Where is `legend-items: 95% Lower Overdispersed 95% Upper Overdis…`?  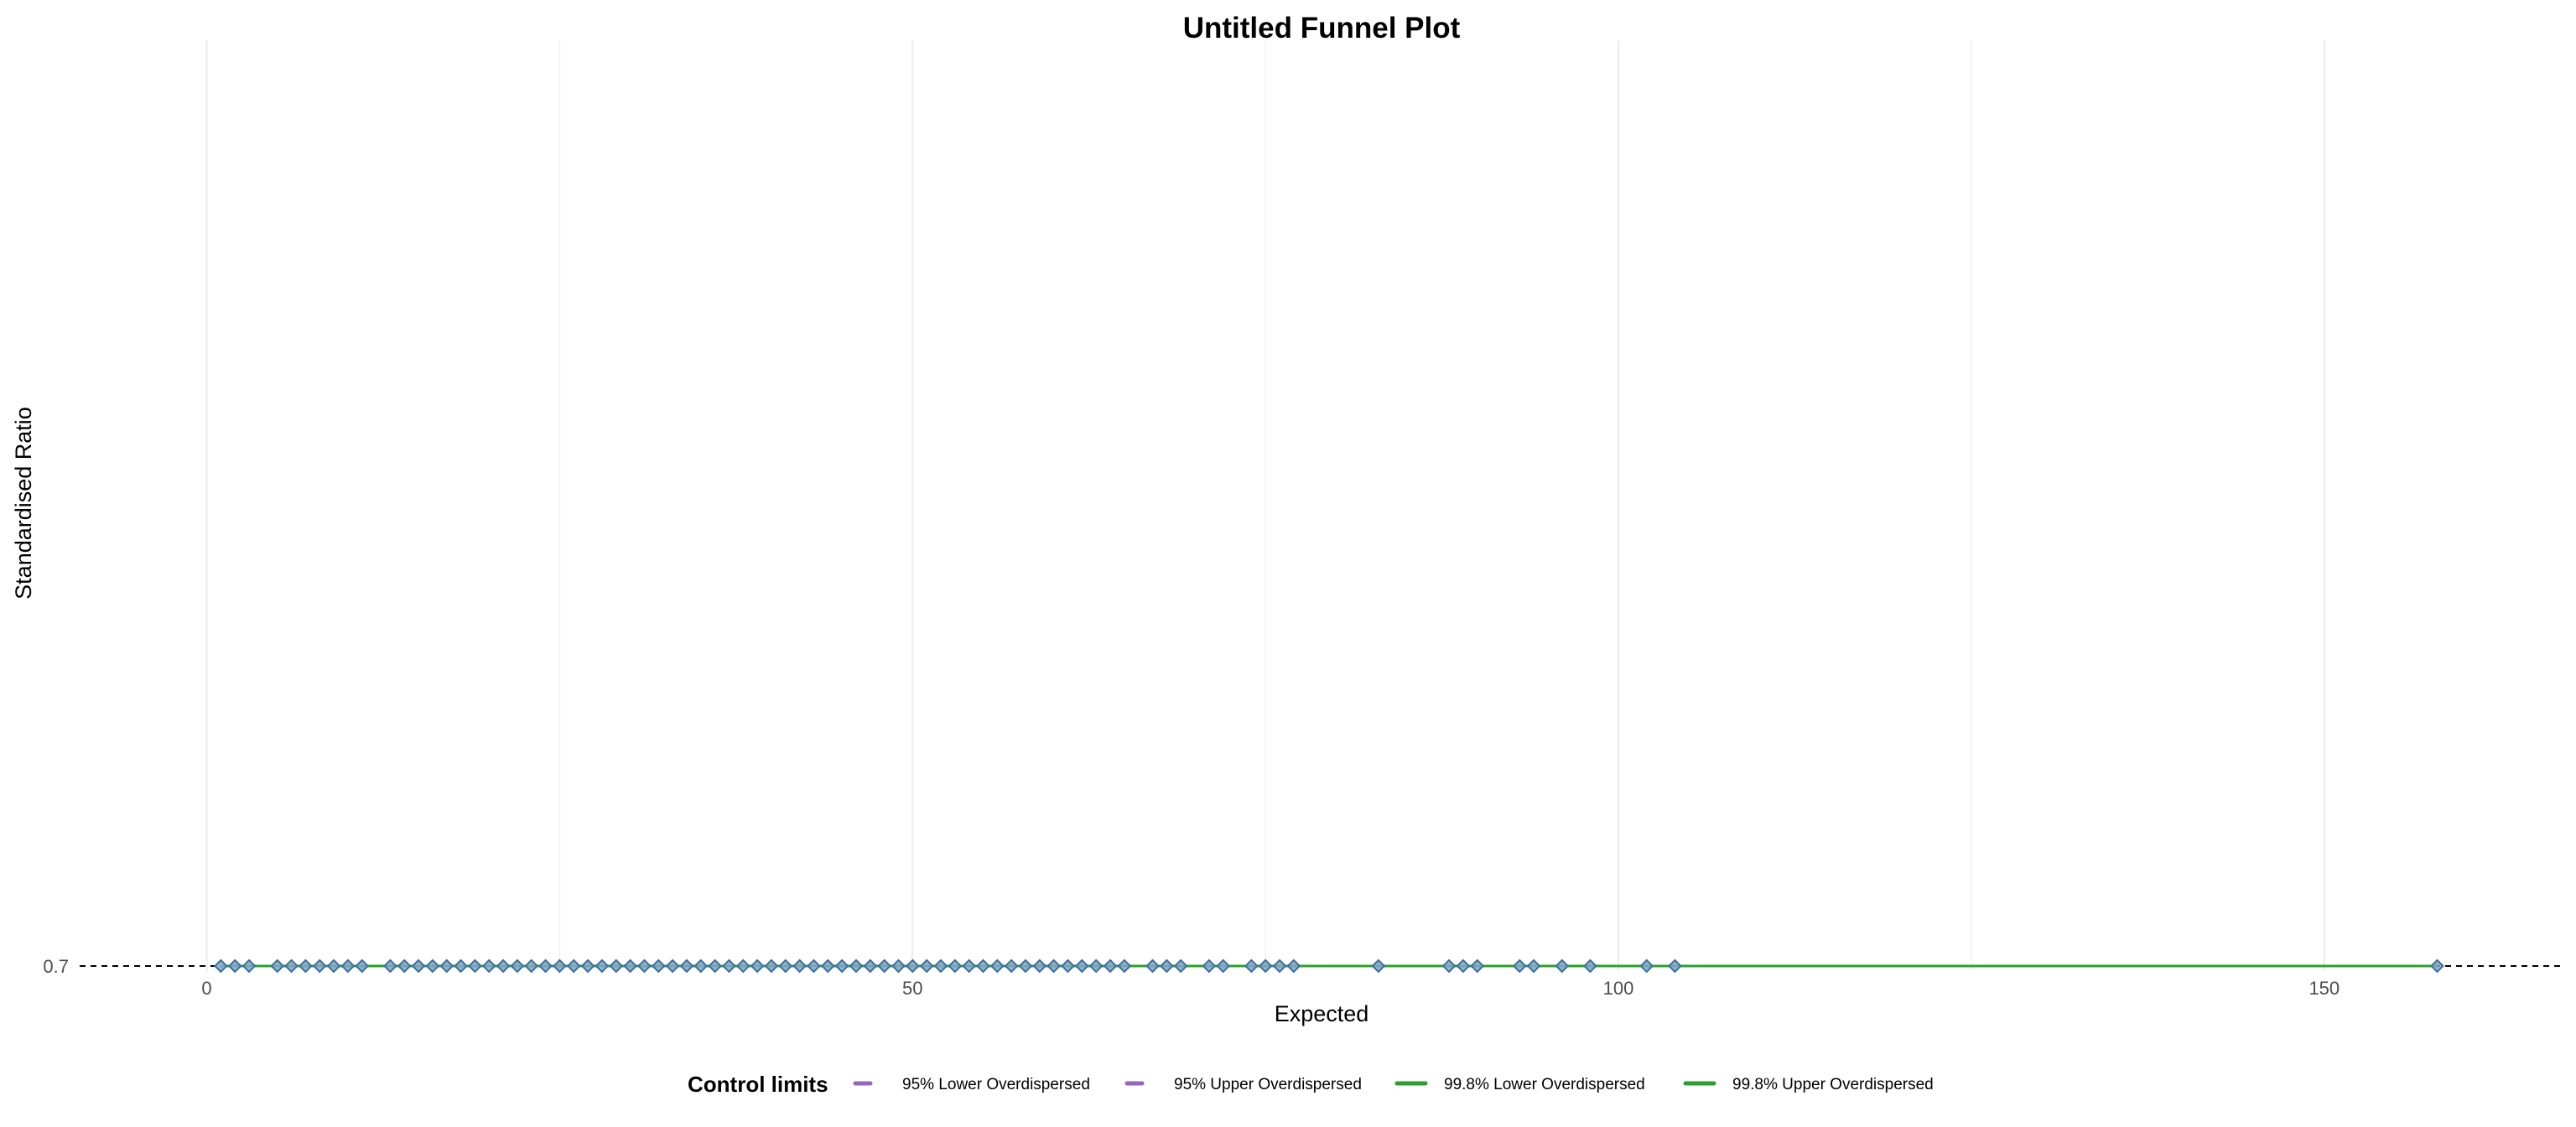
legend-items: 95% Lower Overdispersed 95% Upper Overdis… is located at coordinates (1393, 1084).